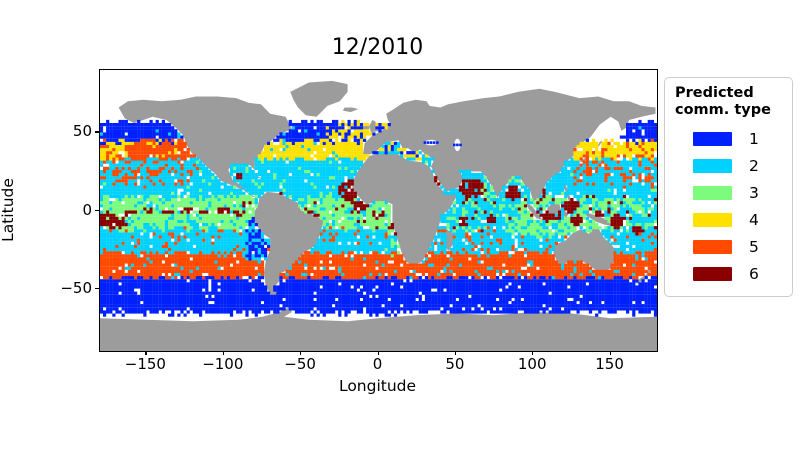 The image size is (800, 450). Describe the element at coordinates (754, 219) in the screenshot. I see `legend-entry-label: 4` at that location.